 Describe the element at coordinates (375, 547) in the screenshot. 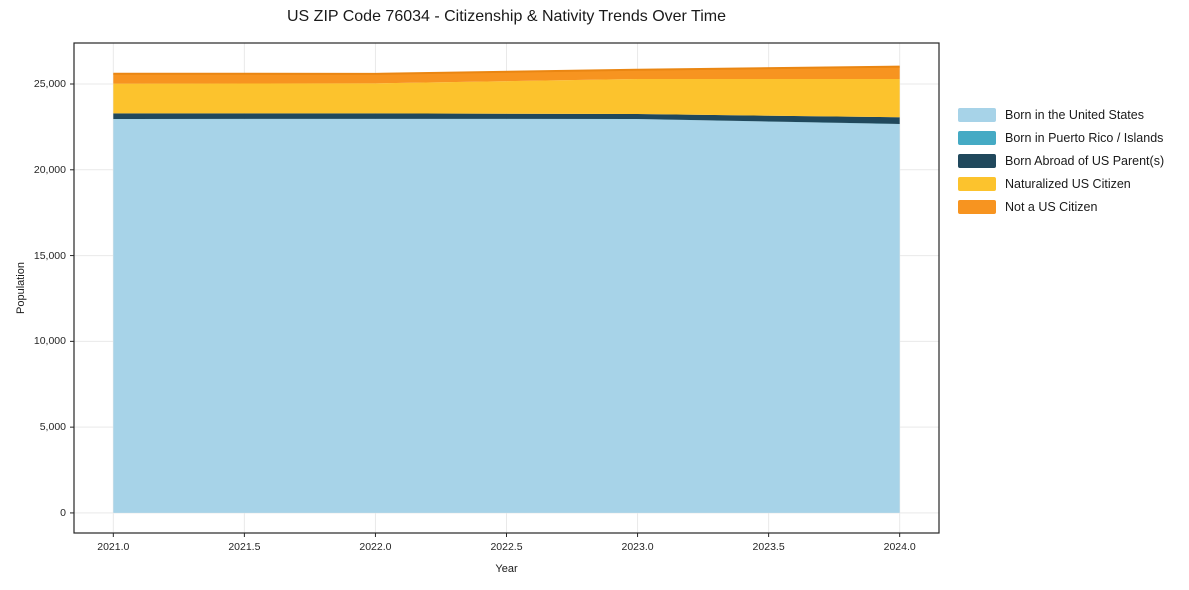

I see `x-tick-label: 2022.0` at that location.